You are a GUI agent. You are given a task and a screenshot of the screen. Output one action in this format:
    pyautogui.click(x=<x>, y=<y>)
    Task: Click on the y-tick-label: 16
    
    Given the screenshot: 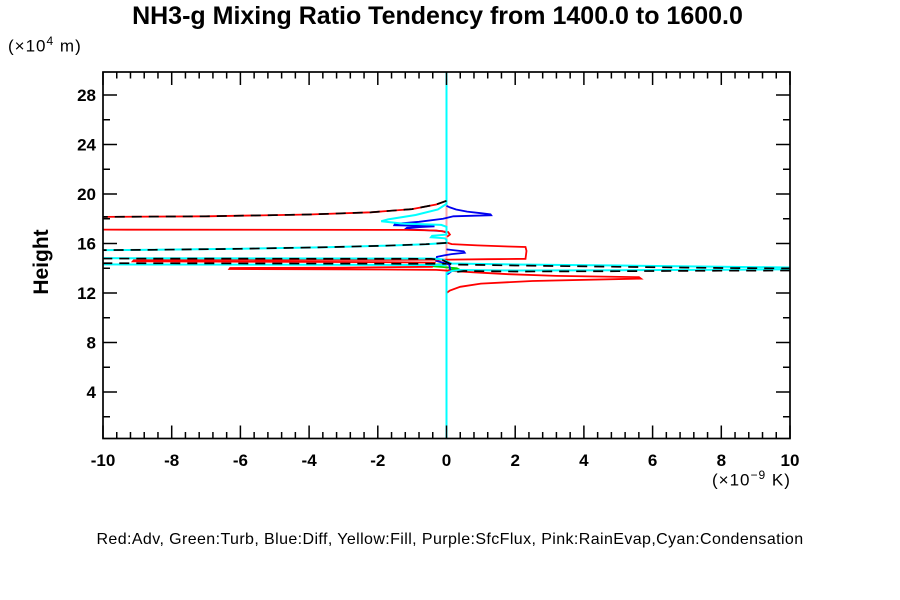 What is the action you would take?
    pyautogui.click(x=86, y=244)
    